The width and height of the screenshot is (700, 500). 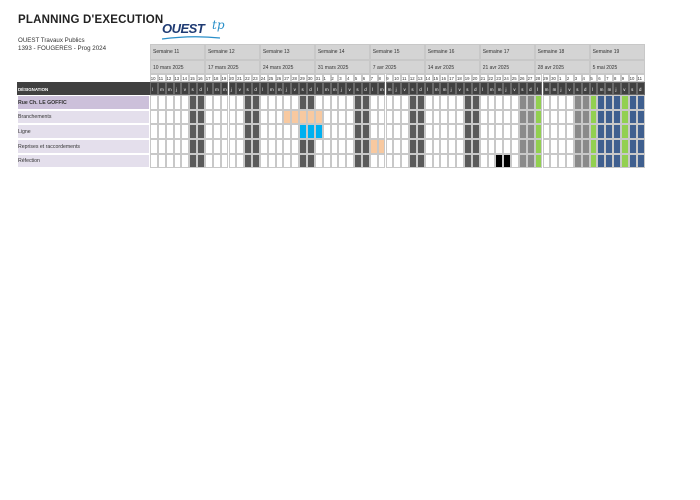 What do you see at coordinates (387, 78) in the screenshot?
I see `day-number: 9` at bounding box center [387, 78].